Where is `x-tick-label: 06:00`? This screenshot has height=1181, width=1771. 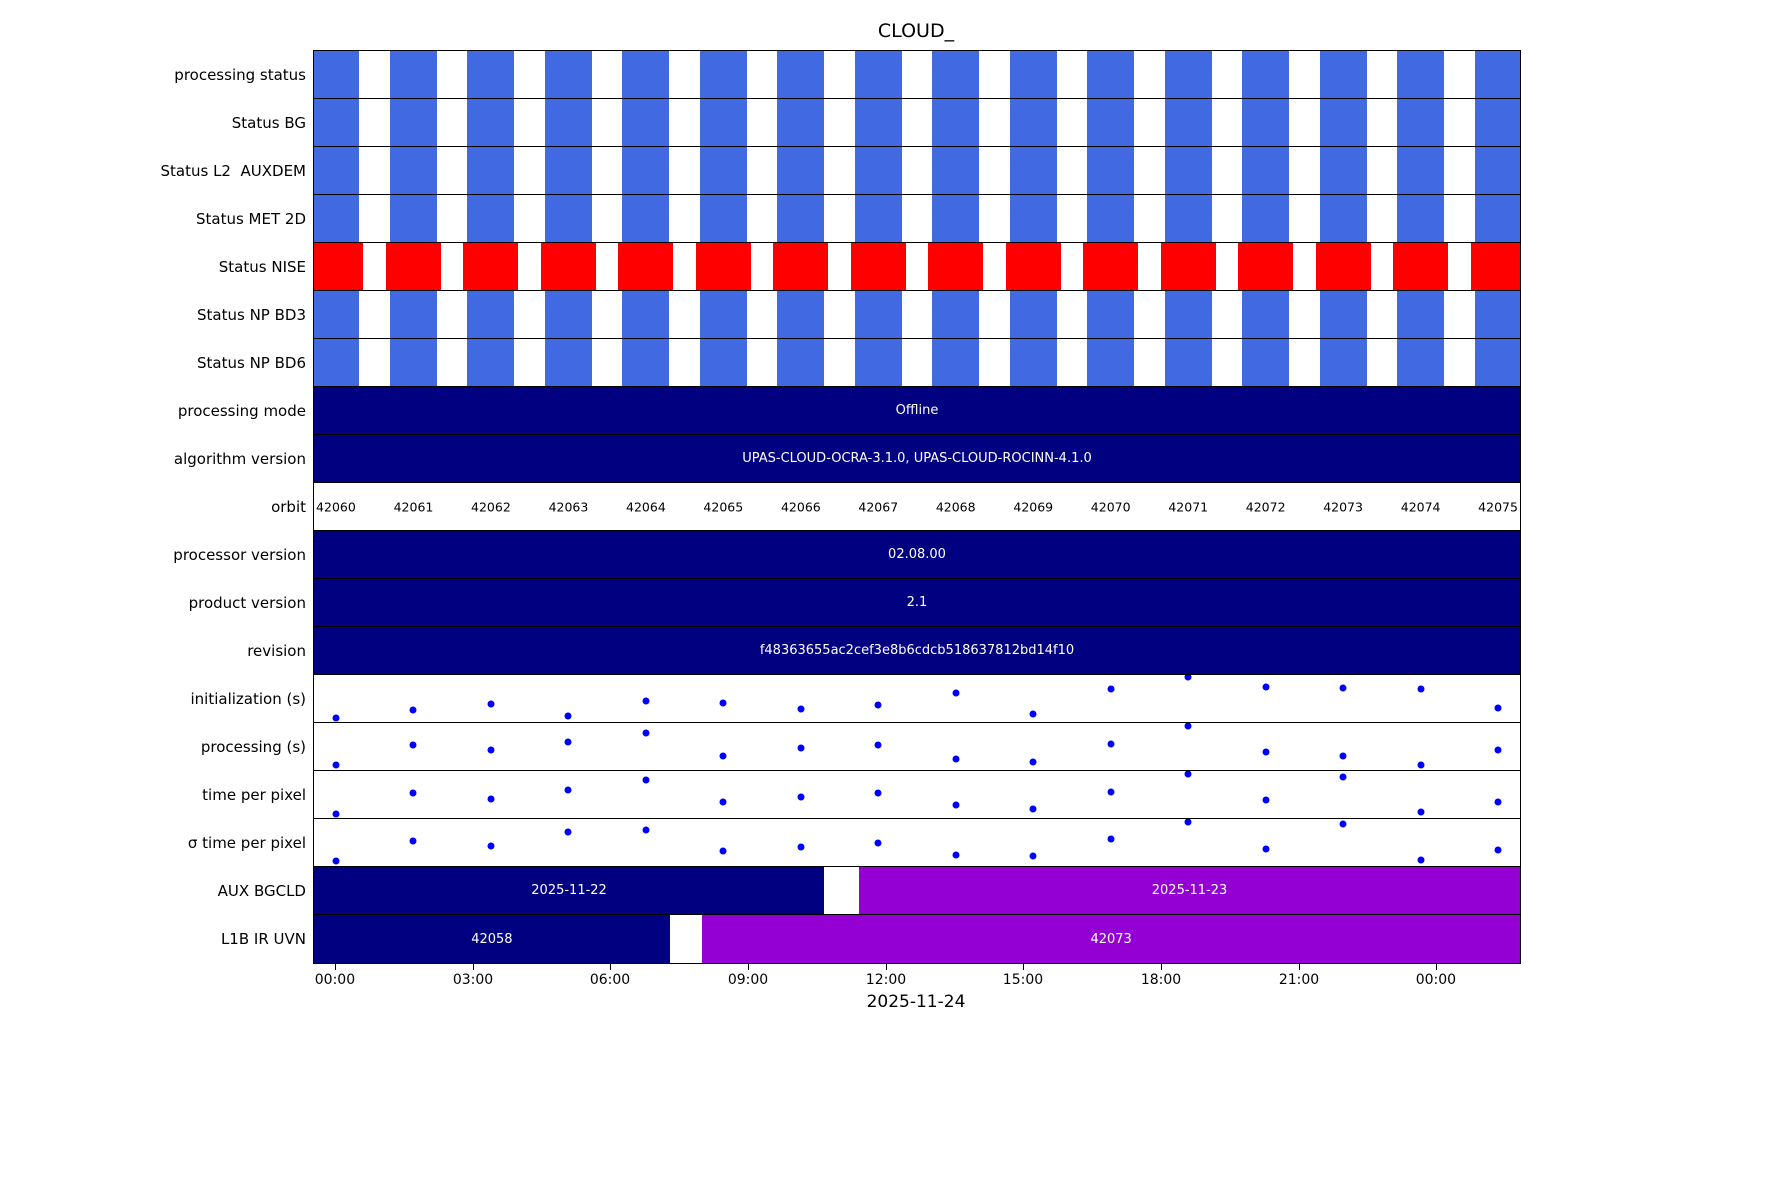
x-tick-label: 06:00 is located at coordinates (610, 980).